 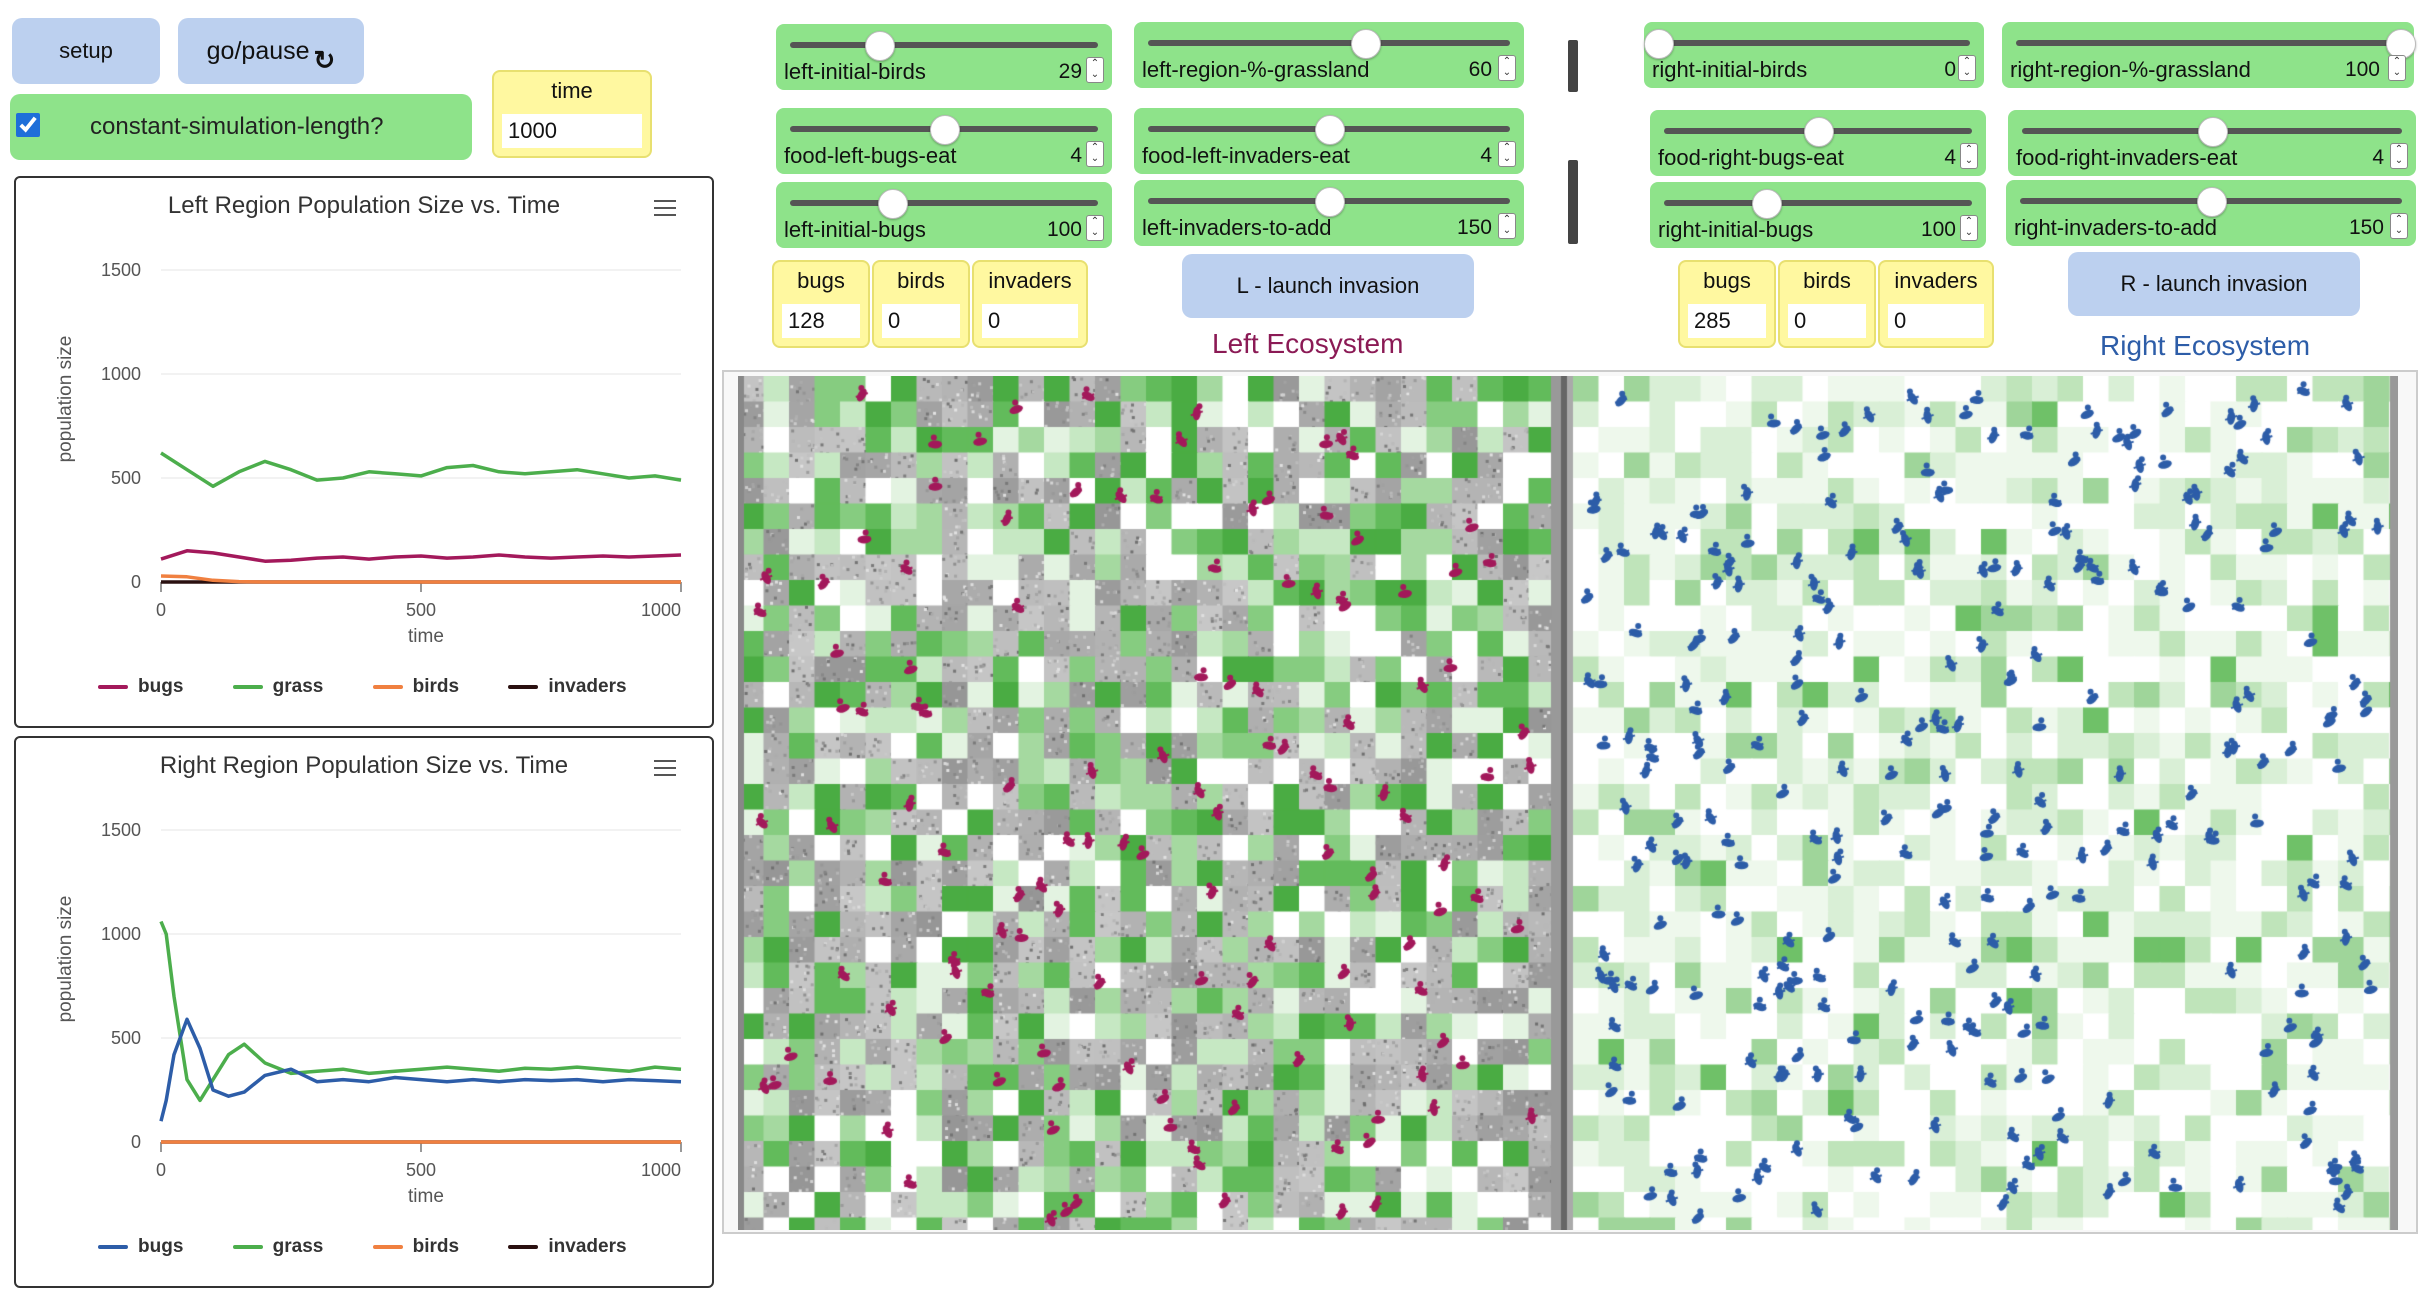 What do you see at coordinates (1950, 69) in the screenshot?
I see `slider-value: 0` at bounding box center [1950, 69].